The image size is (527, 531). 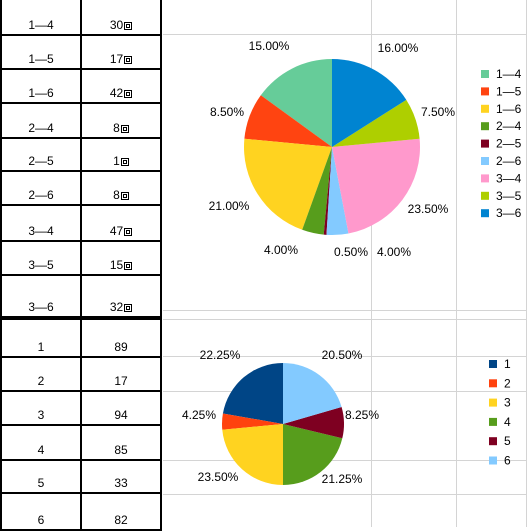 I want to click on cell-text: 32, so click(x=121, y=307).